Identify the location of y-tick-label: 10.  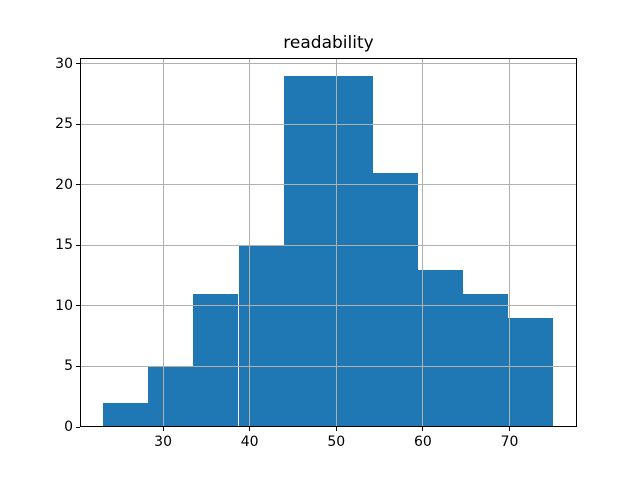
(64, 305).